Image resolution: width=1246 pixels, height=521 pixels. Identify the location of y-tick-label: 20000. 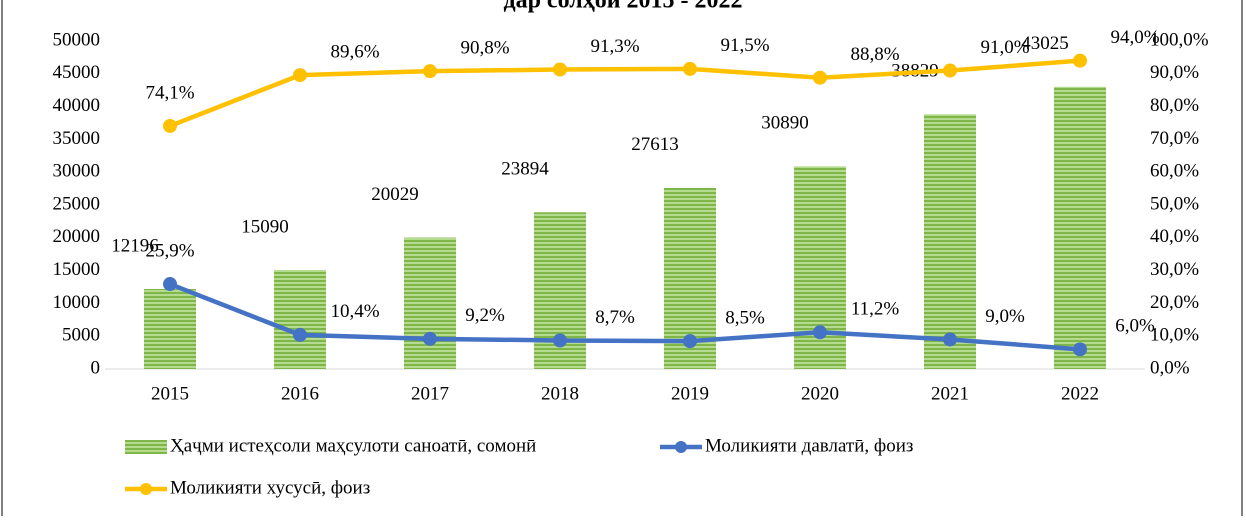
(77, 236).